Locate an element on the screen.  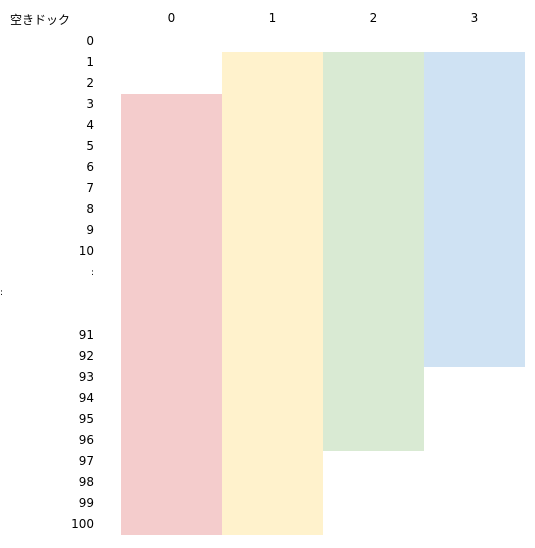
row-label: 0 is located at coordinates (90, 41).